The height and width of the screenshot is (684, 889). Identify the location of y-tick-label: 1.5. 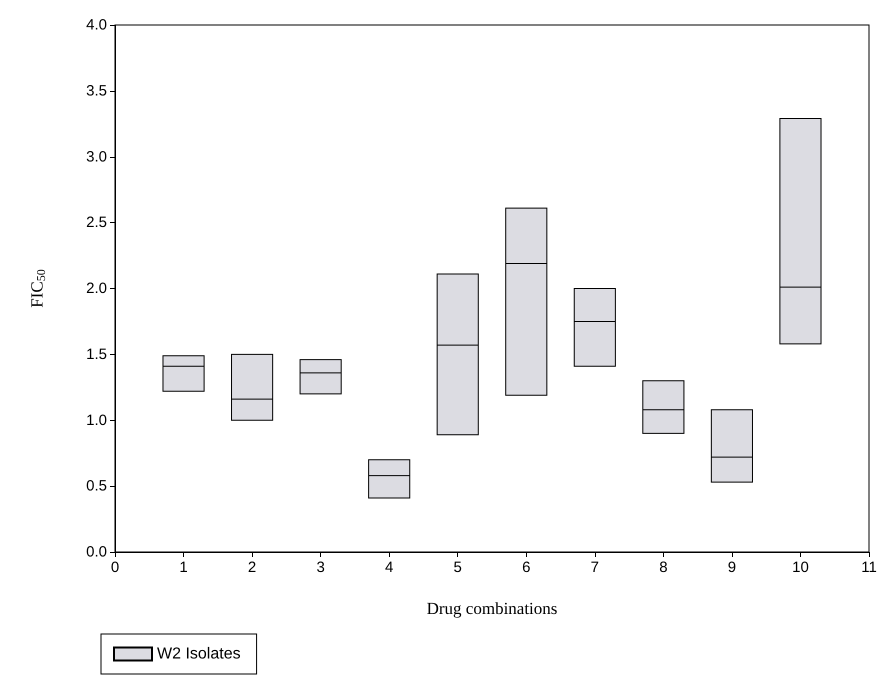
(96, 354).